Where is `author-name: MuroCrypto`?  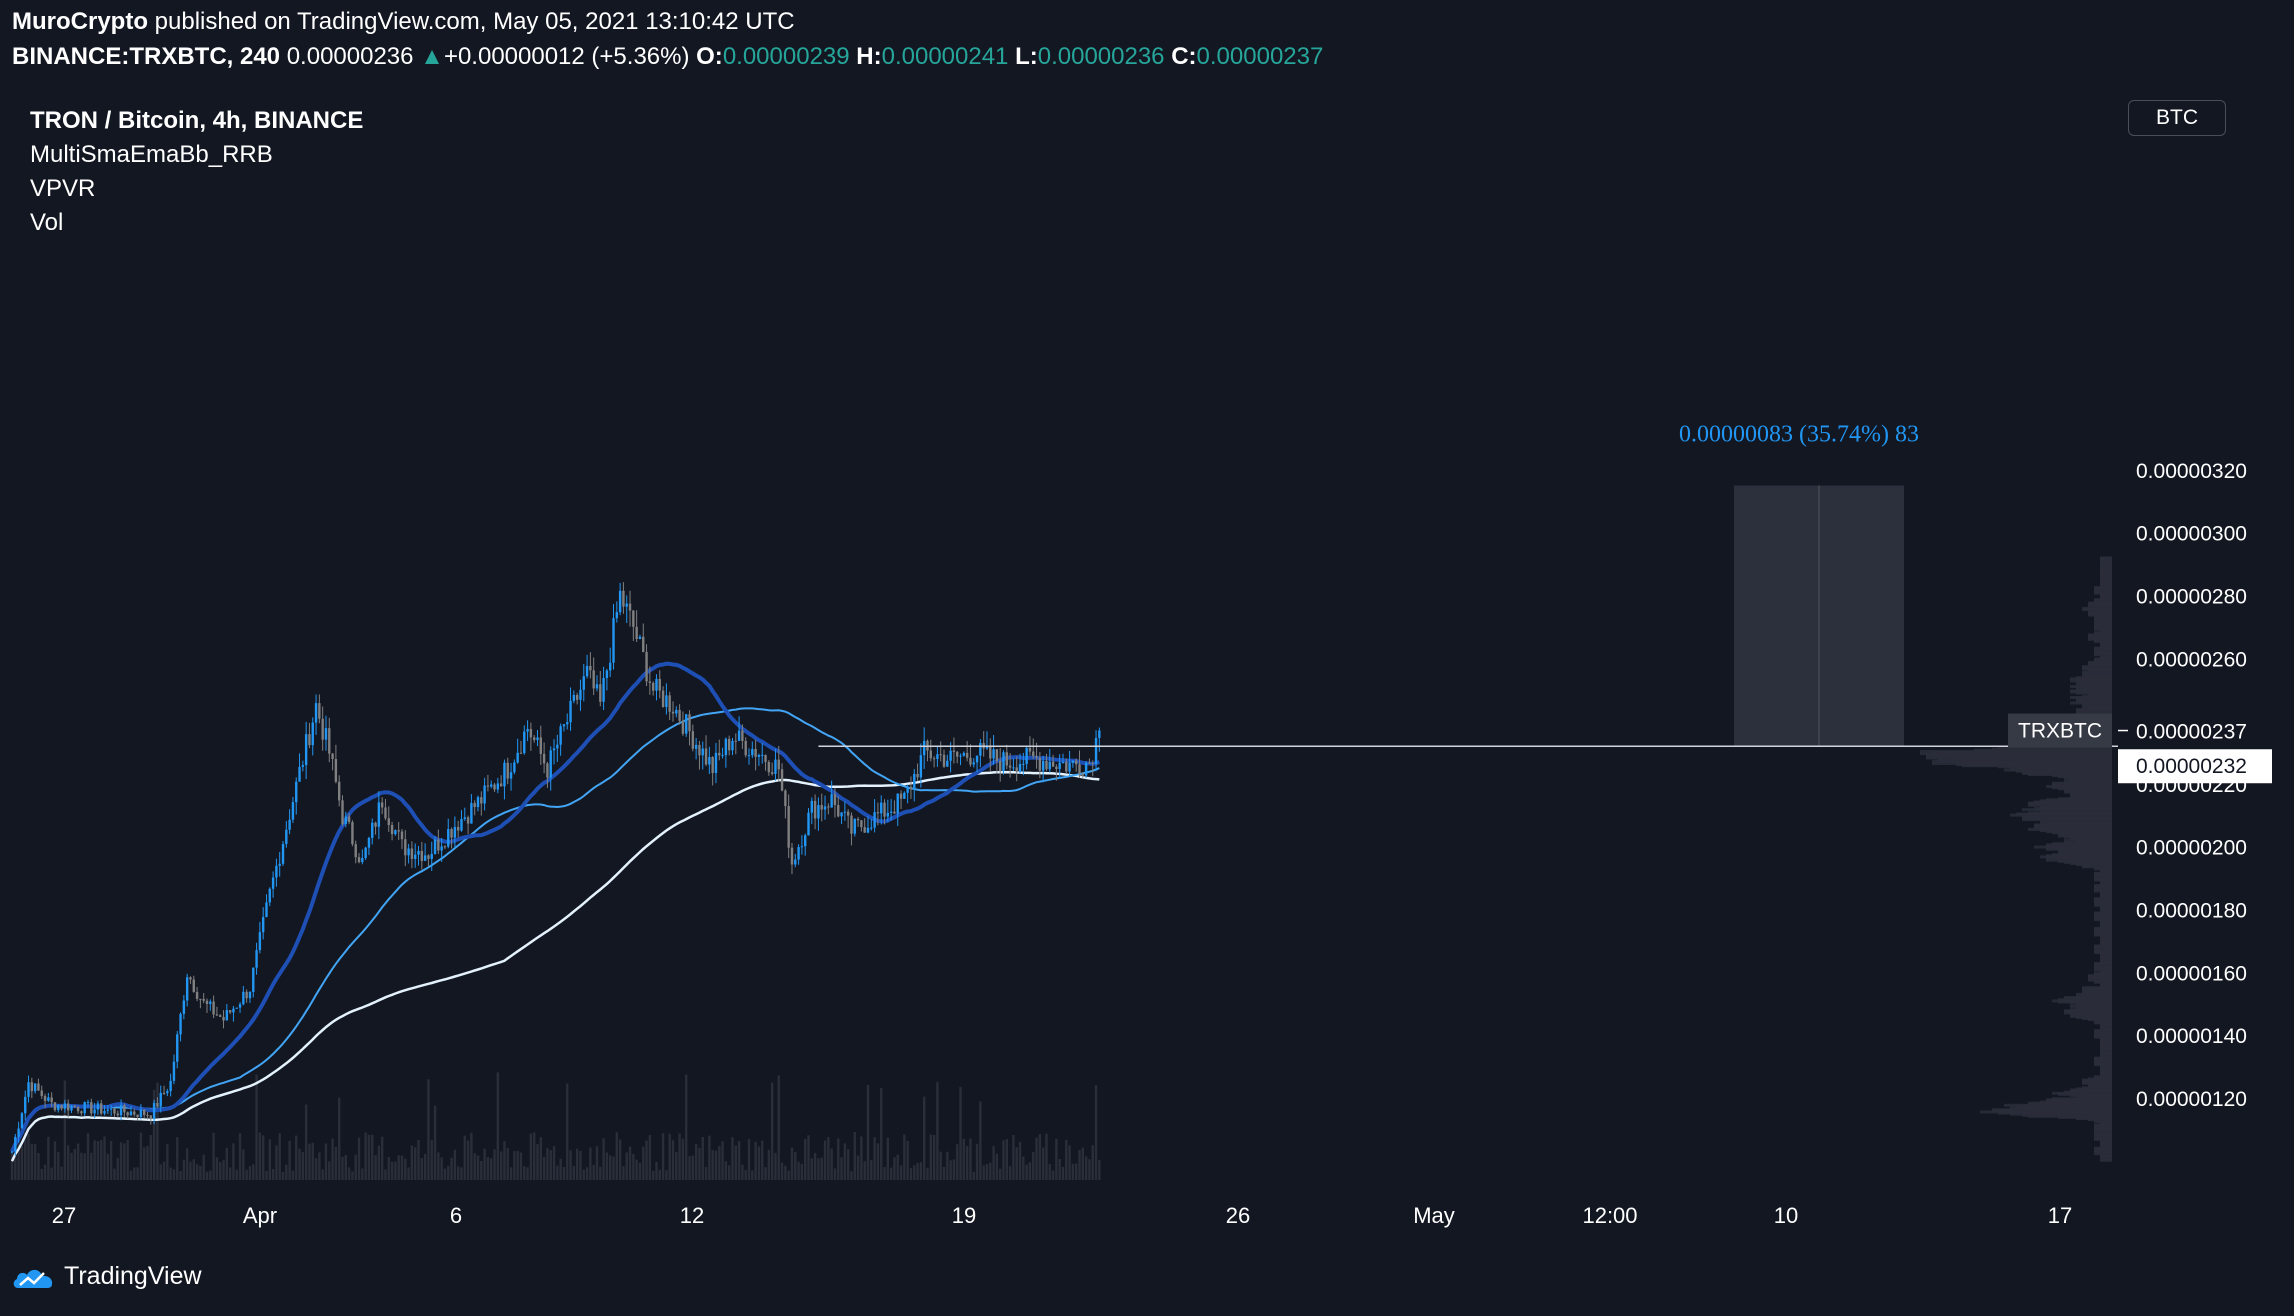 author-name: MuroCrypto is located at coordinates (80, 21).